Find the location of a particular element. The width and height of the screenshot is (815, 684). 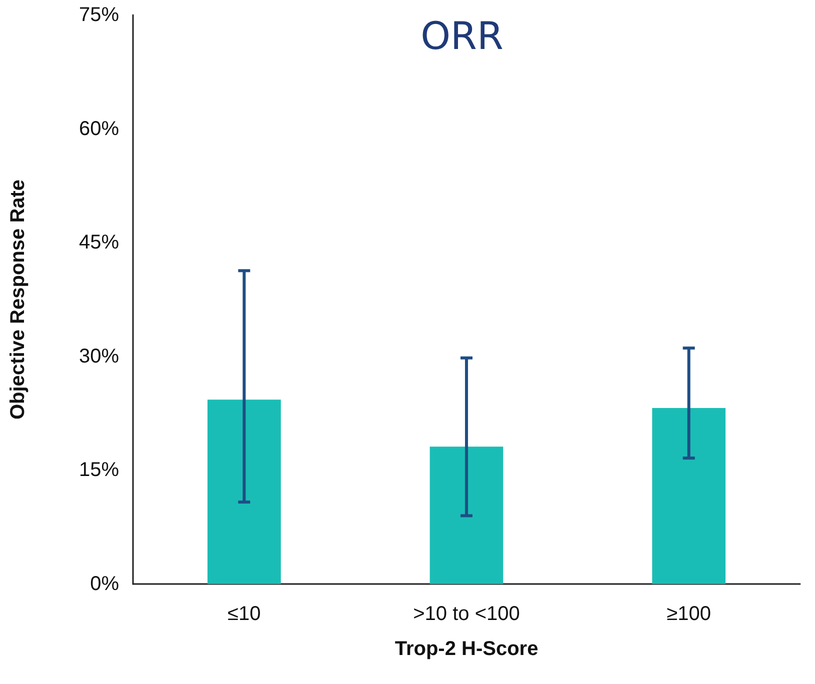

x-tick-label: >10 to <100 is located at coordinates (466, 614).